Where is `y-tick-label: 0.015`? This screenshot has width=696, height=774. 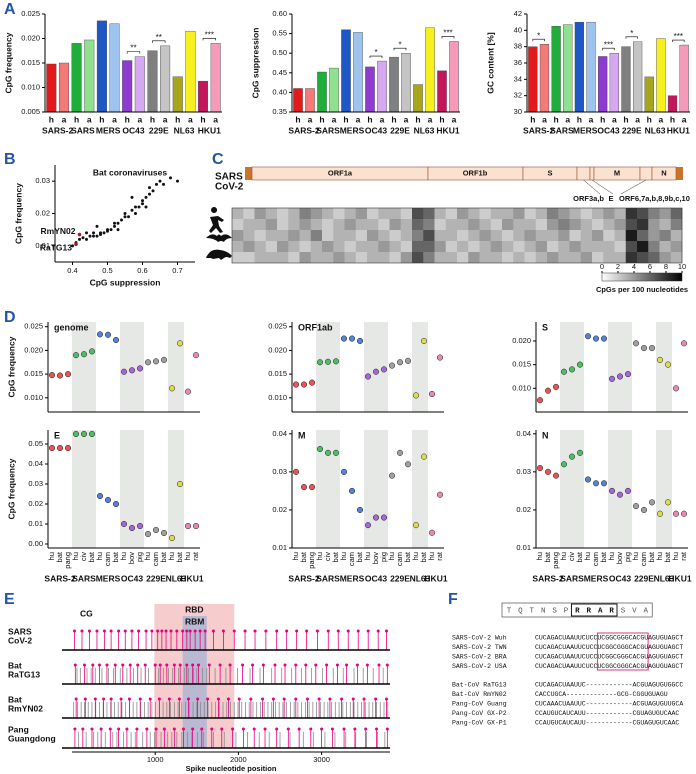 y-tick-label: 0.015 is located at coordinates (521, 364).